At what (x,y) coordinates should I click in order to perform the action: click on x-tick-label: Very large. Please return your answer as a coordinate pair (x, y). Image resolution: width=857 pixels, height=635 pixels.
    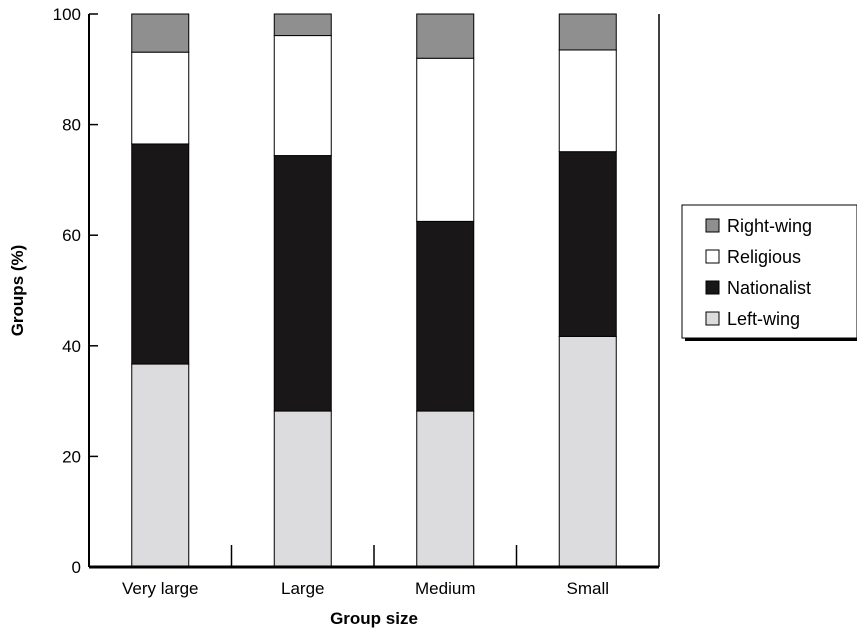
    Looking at the image, I should click on (160, 588).